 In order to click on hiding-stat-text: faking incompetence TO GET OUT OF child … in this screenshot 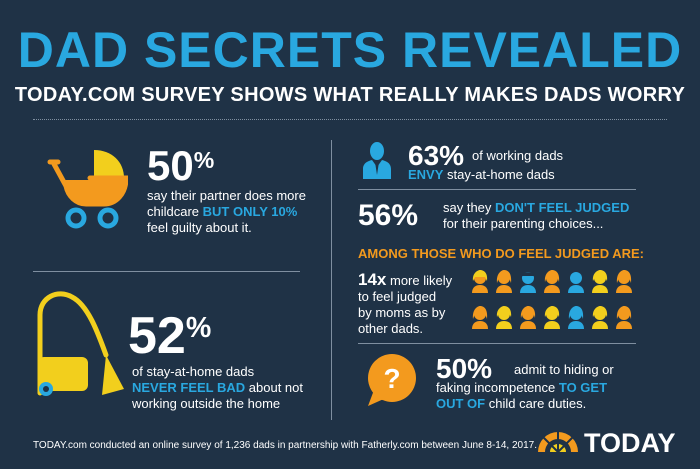, I will do `click(522, 395)`.